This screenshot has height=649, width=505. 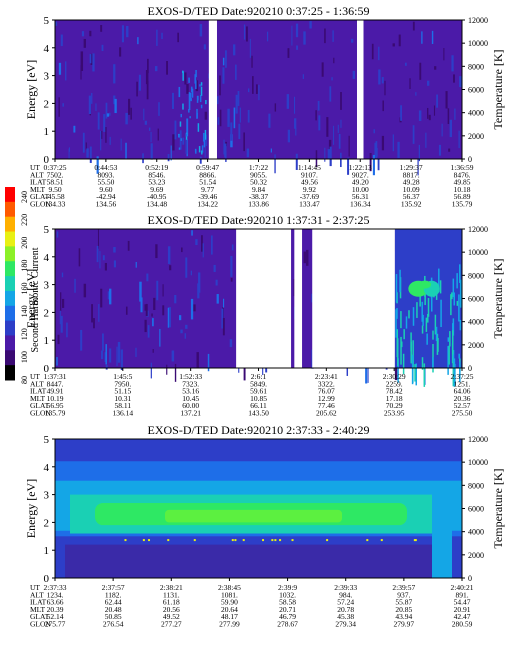 I want to click on row-value: 937., so click(x=403, y=594).